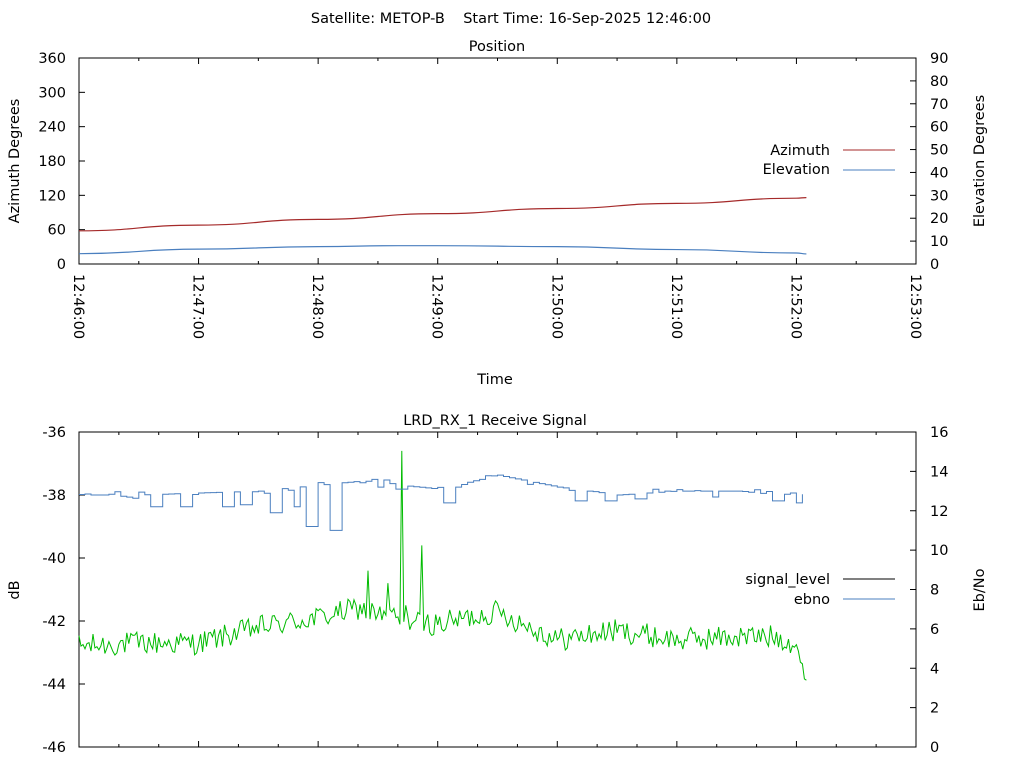 The image size is (1024, 768). Describe the element at coordinates (61, 265) in the screenshot. I see `position-ytick-label: 0` at that location.